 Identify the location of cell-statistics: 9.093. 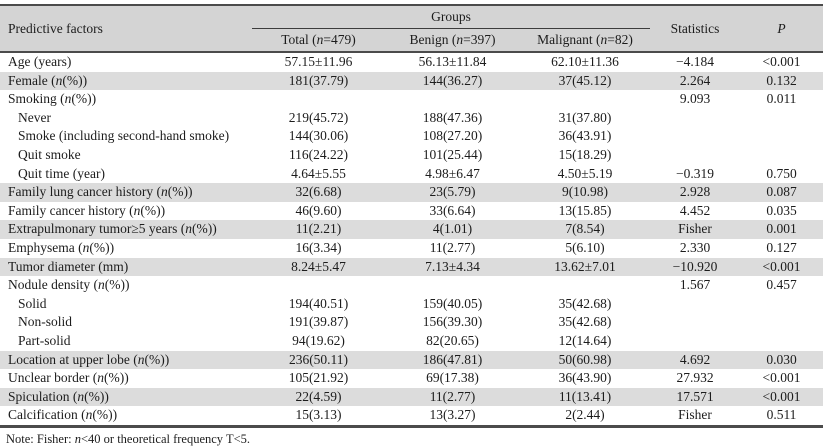
(695, 99).